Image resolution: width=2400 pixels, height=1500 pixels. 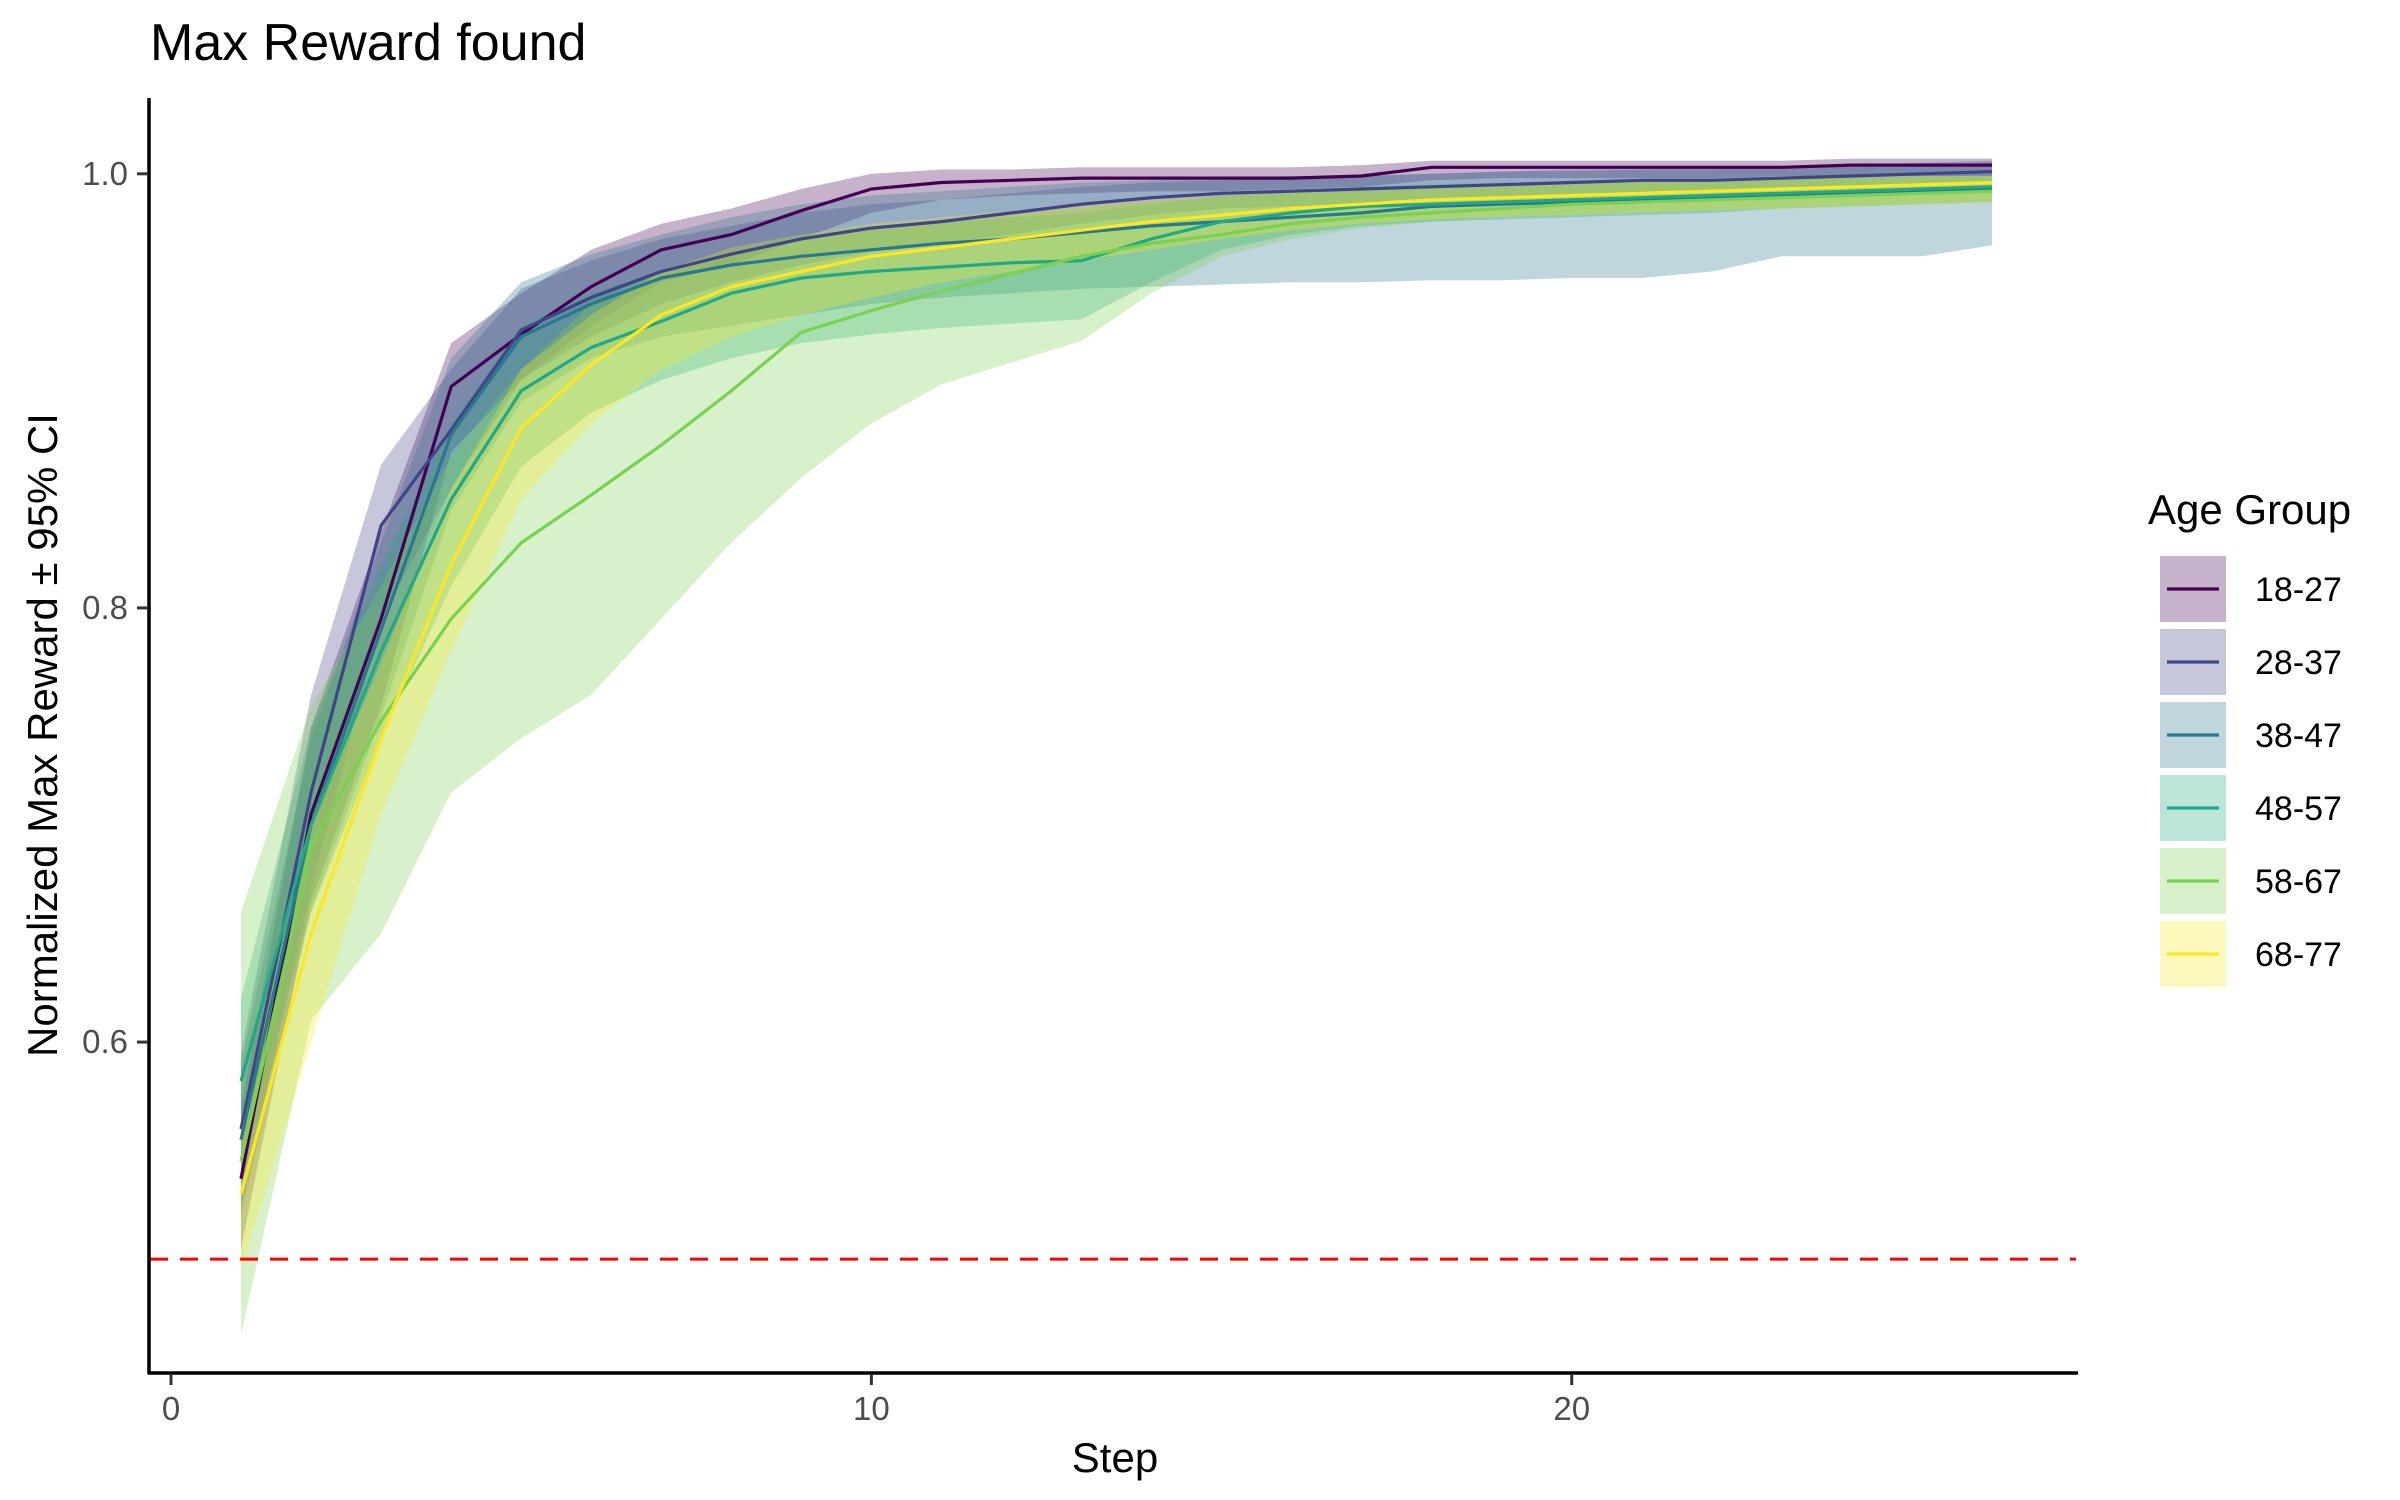 What do you see at coordinates (2298, 882) in the screenshot?
I see `legend-label: 58-67` at bounding box center [2298, 882].